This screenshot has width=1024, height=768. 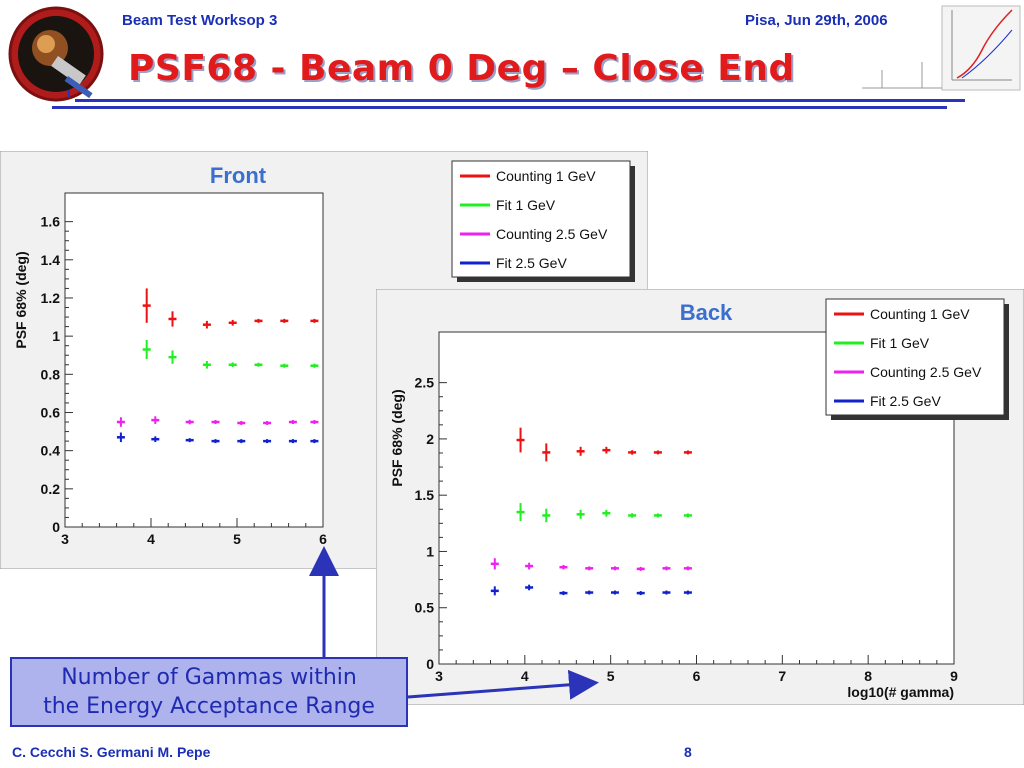 I want to click on chart1-ytick-label: 1.5, so click(x=425, y=495).